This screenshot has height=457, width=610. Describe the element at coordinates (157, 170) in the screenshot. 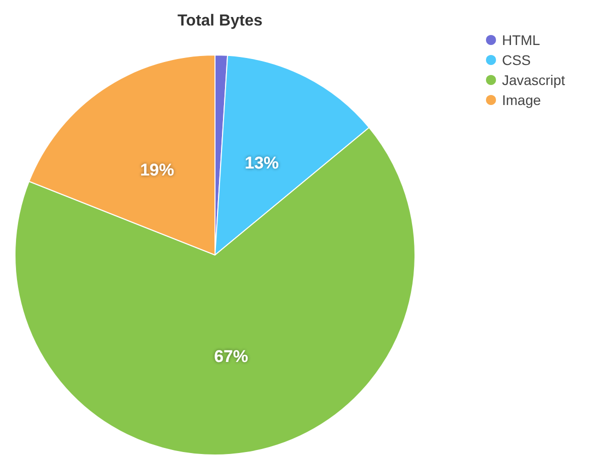

I see `data-label: 19%` at that location.